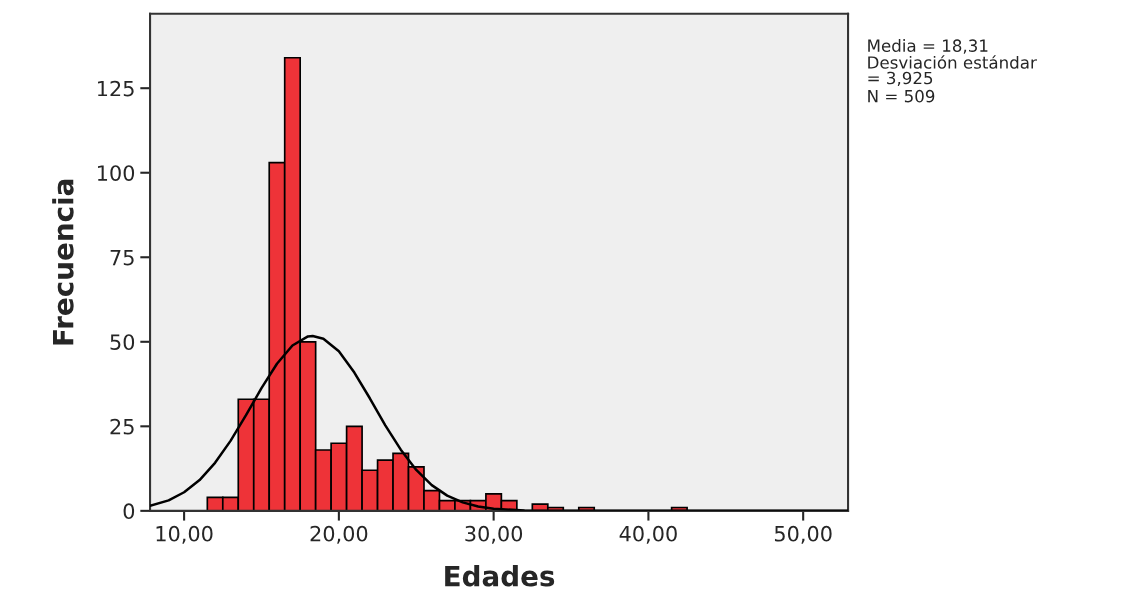 This screenshot has width=1124, height=601. Describe the element at coordinates (115, 88) in the screenshot. I see `y-tick-label: 125` at that location.